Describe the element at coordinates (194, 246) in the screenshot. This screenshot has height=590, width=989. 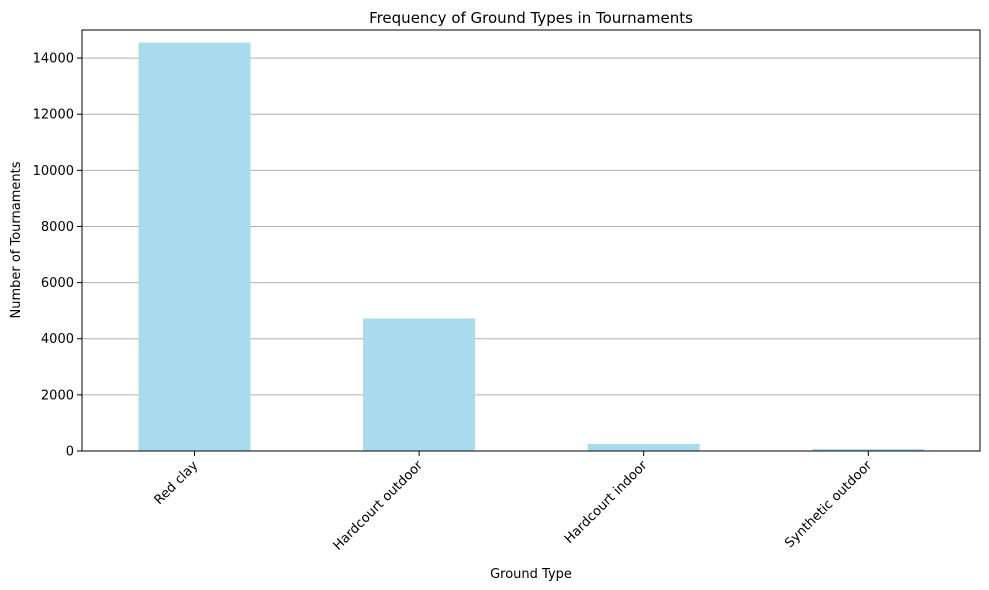
I see `bar-red-clay` at that location.